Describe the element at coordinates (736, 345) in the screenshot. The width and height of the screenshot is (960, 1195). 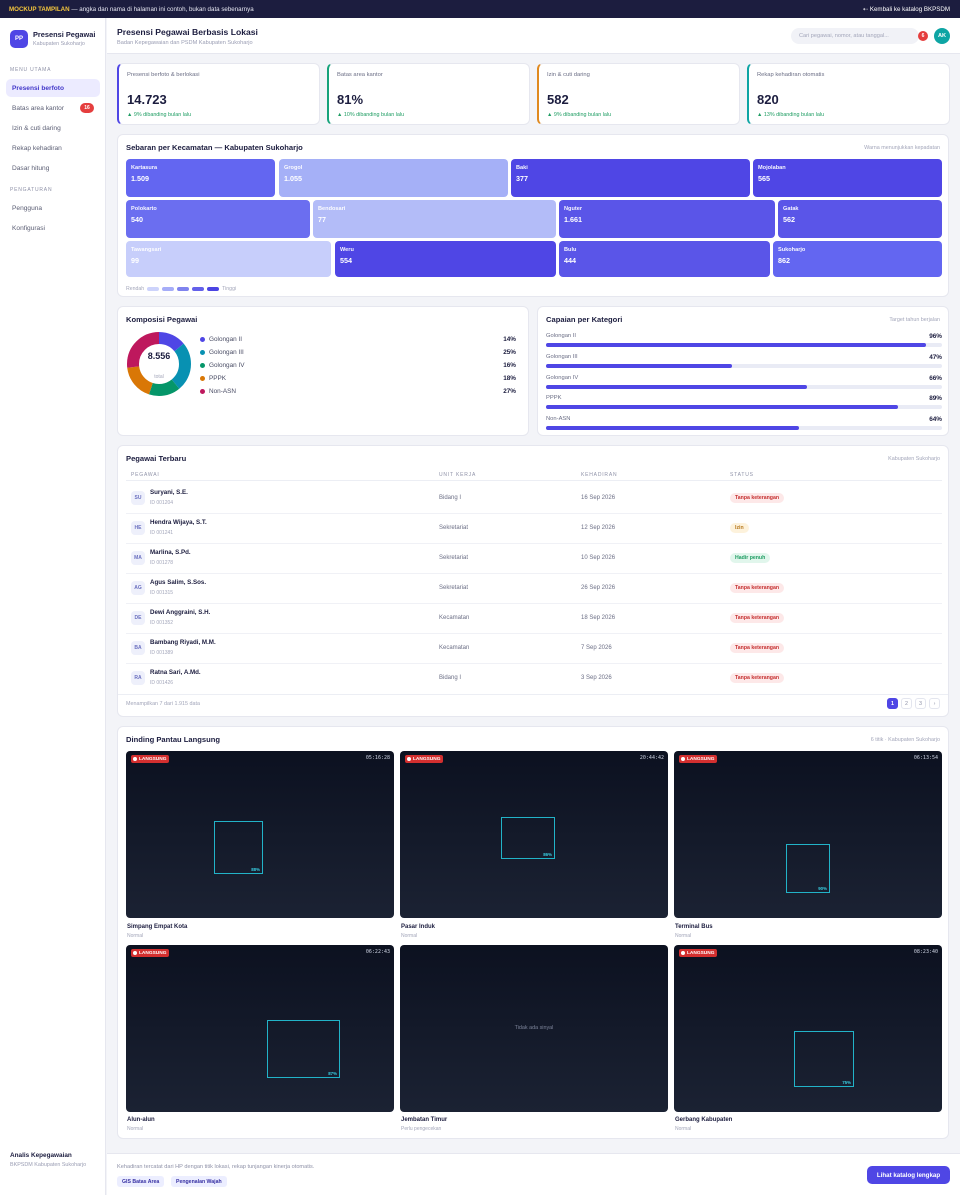
I see `progress-fill` at that location.